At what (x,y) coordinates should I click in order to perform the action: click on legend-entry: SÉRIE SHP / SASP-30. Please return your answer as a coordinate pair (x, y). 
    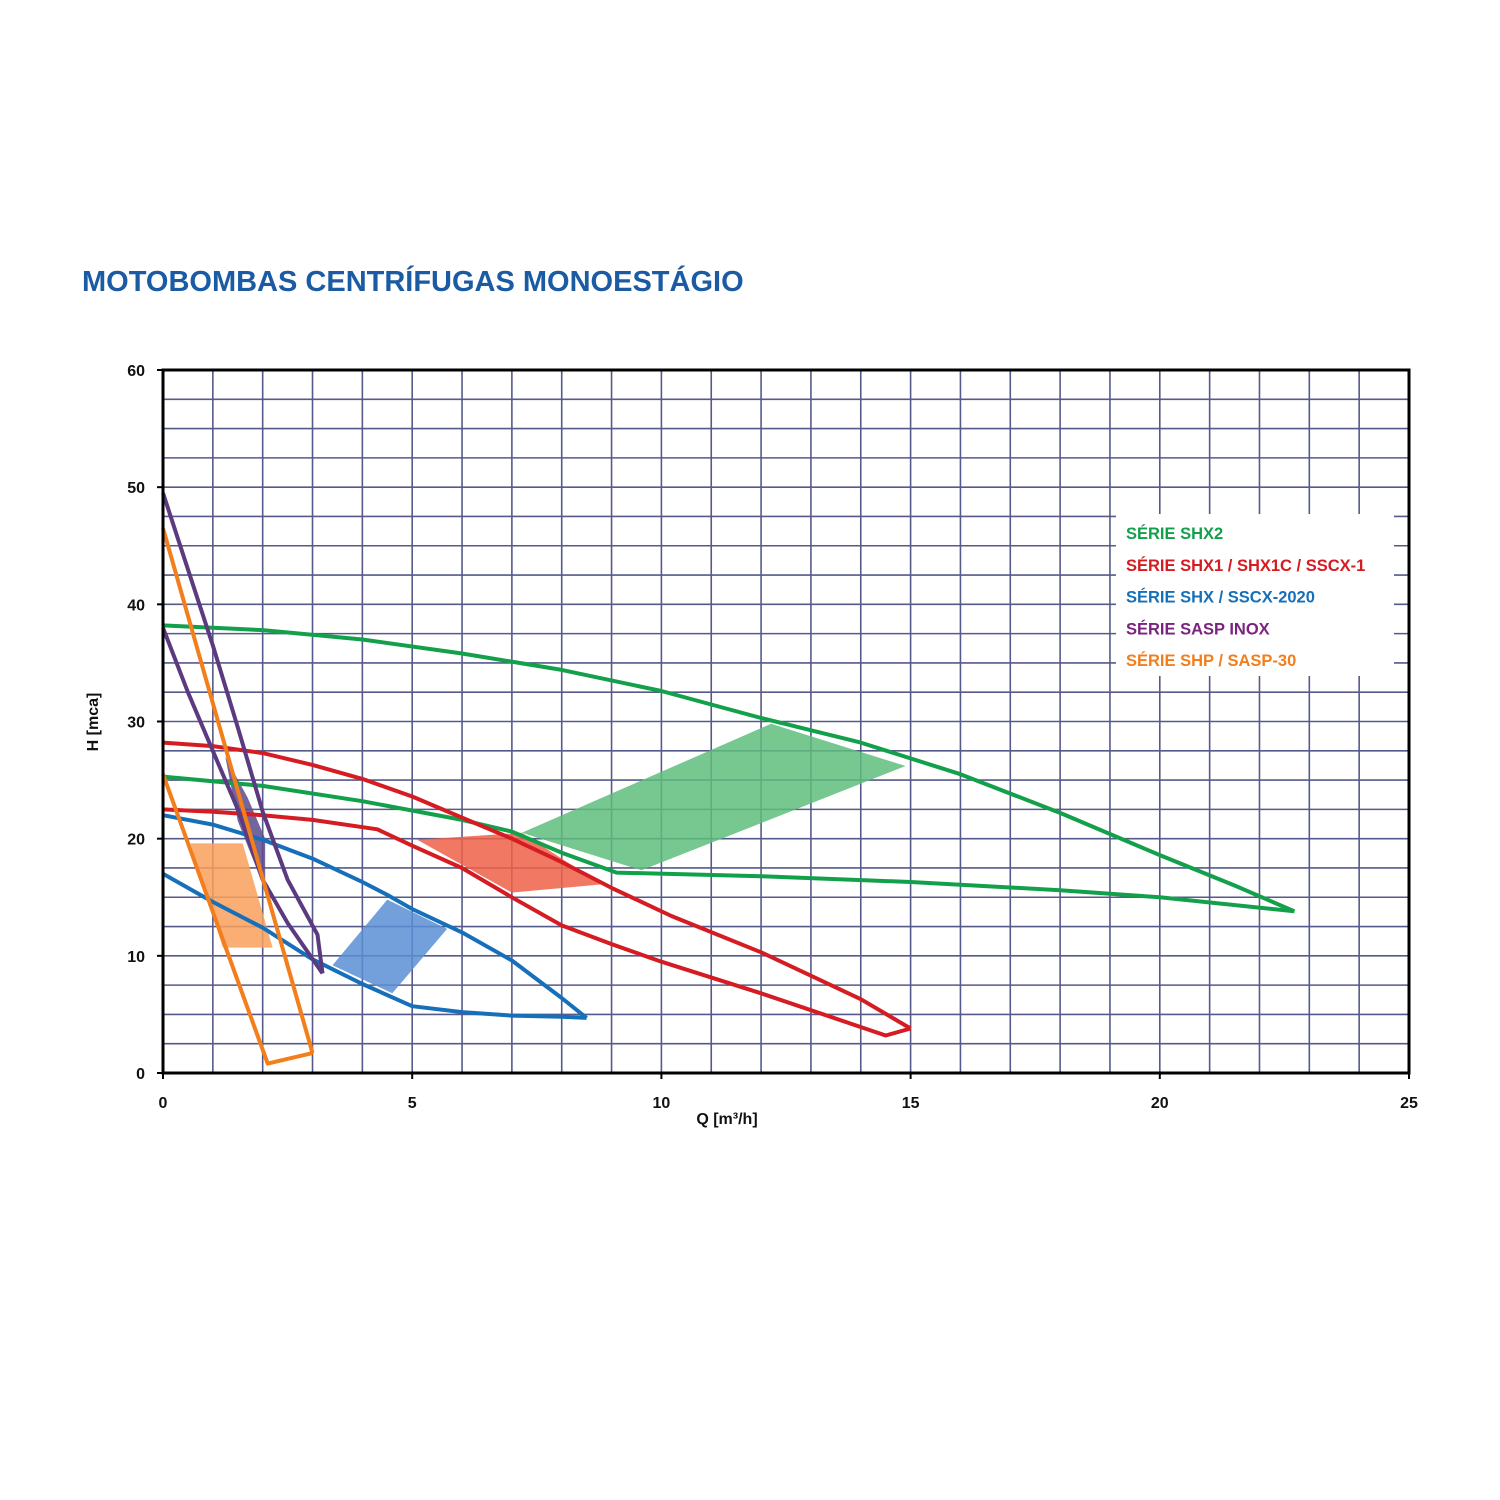
    Looking at the image, I should click on (1211, 660).